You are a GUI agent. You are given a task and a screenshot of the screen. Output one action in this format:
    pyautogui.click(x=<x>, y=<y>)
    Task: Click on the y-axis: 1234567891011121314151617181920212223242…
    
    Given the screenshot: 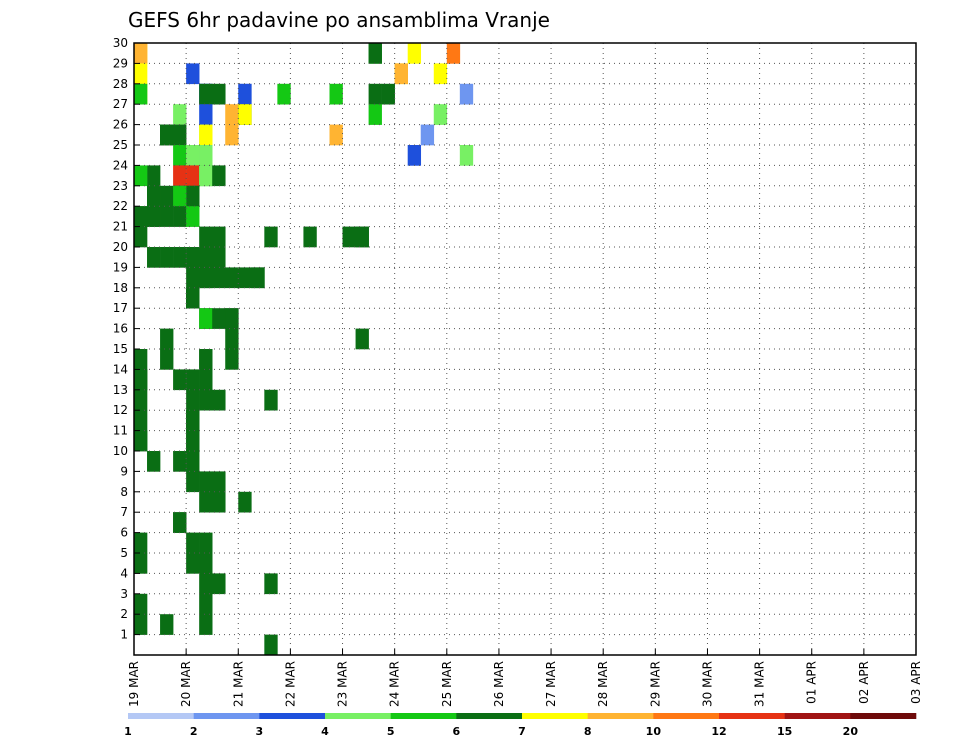 What is the action you would take?
    pyautogui.click(x=126, y=339)
    